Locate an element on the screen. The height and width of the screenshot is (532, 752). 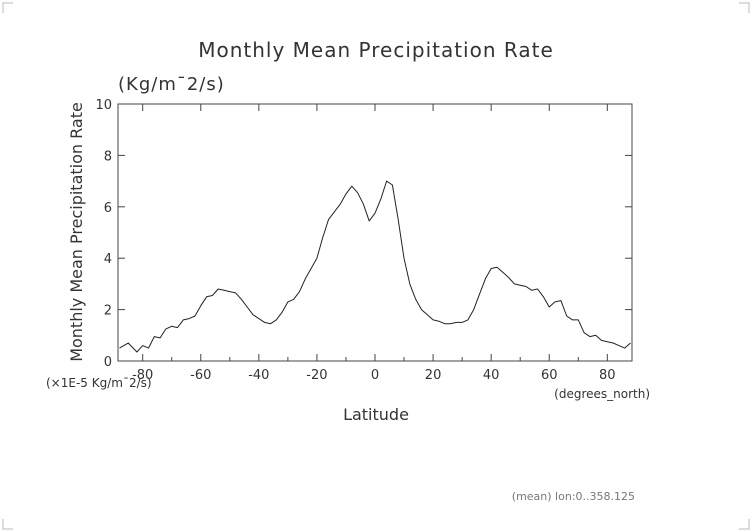
y-tick-label: 6 is located at coordinates (108, 208).